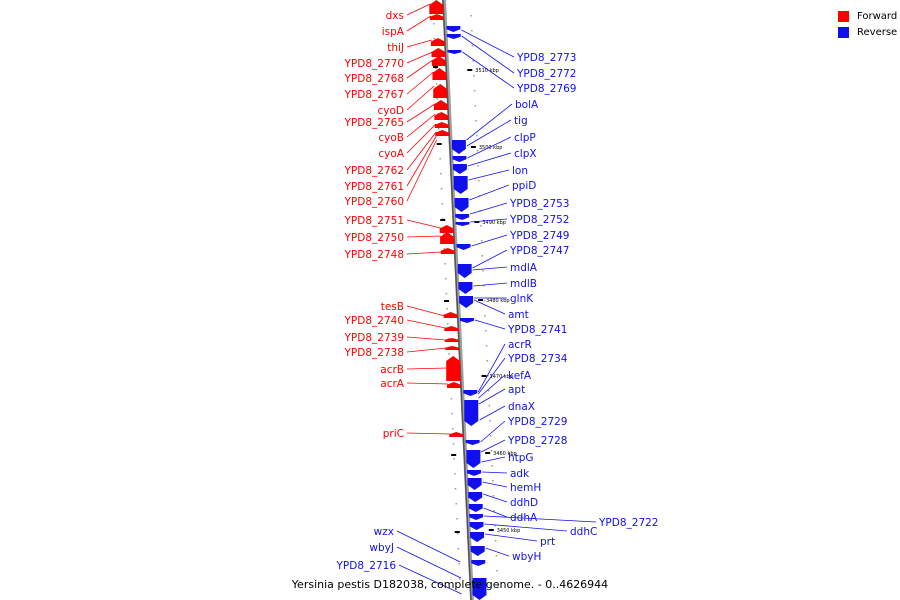 This screenshot has height=600, width=900. What do you see at coordinates (494, 223) in the screenshot?
I see `scale-label: 3490 kbp` at bounding box center [494, 223].